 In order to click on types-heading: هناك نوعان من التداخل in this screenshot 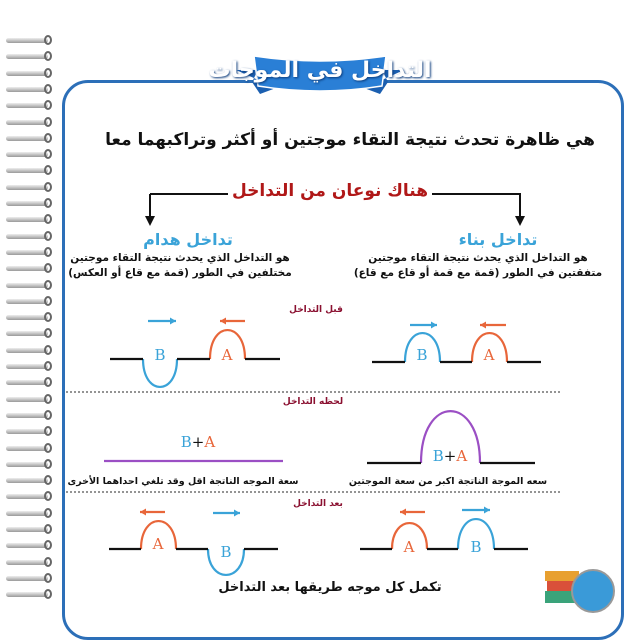, I will do `click(330, 191)`.